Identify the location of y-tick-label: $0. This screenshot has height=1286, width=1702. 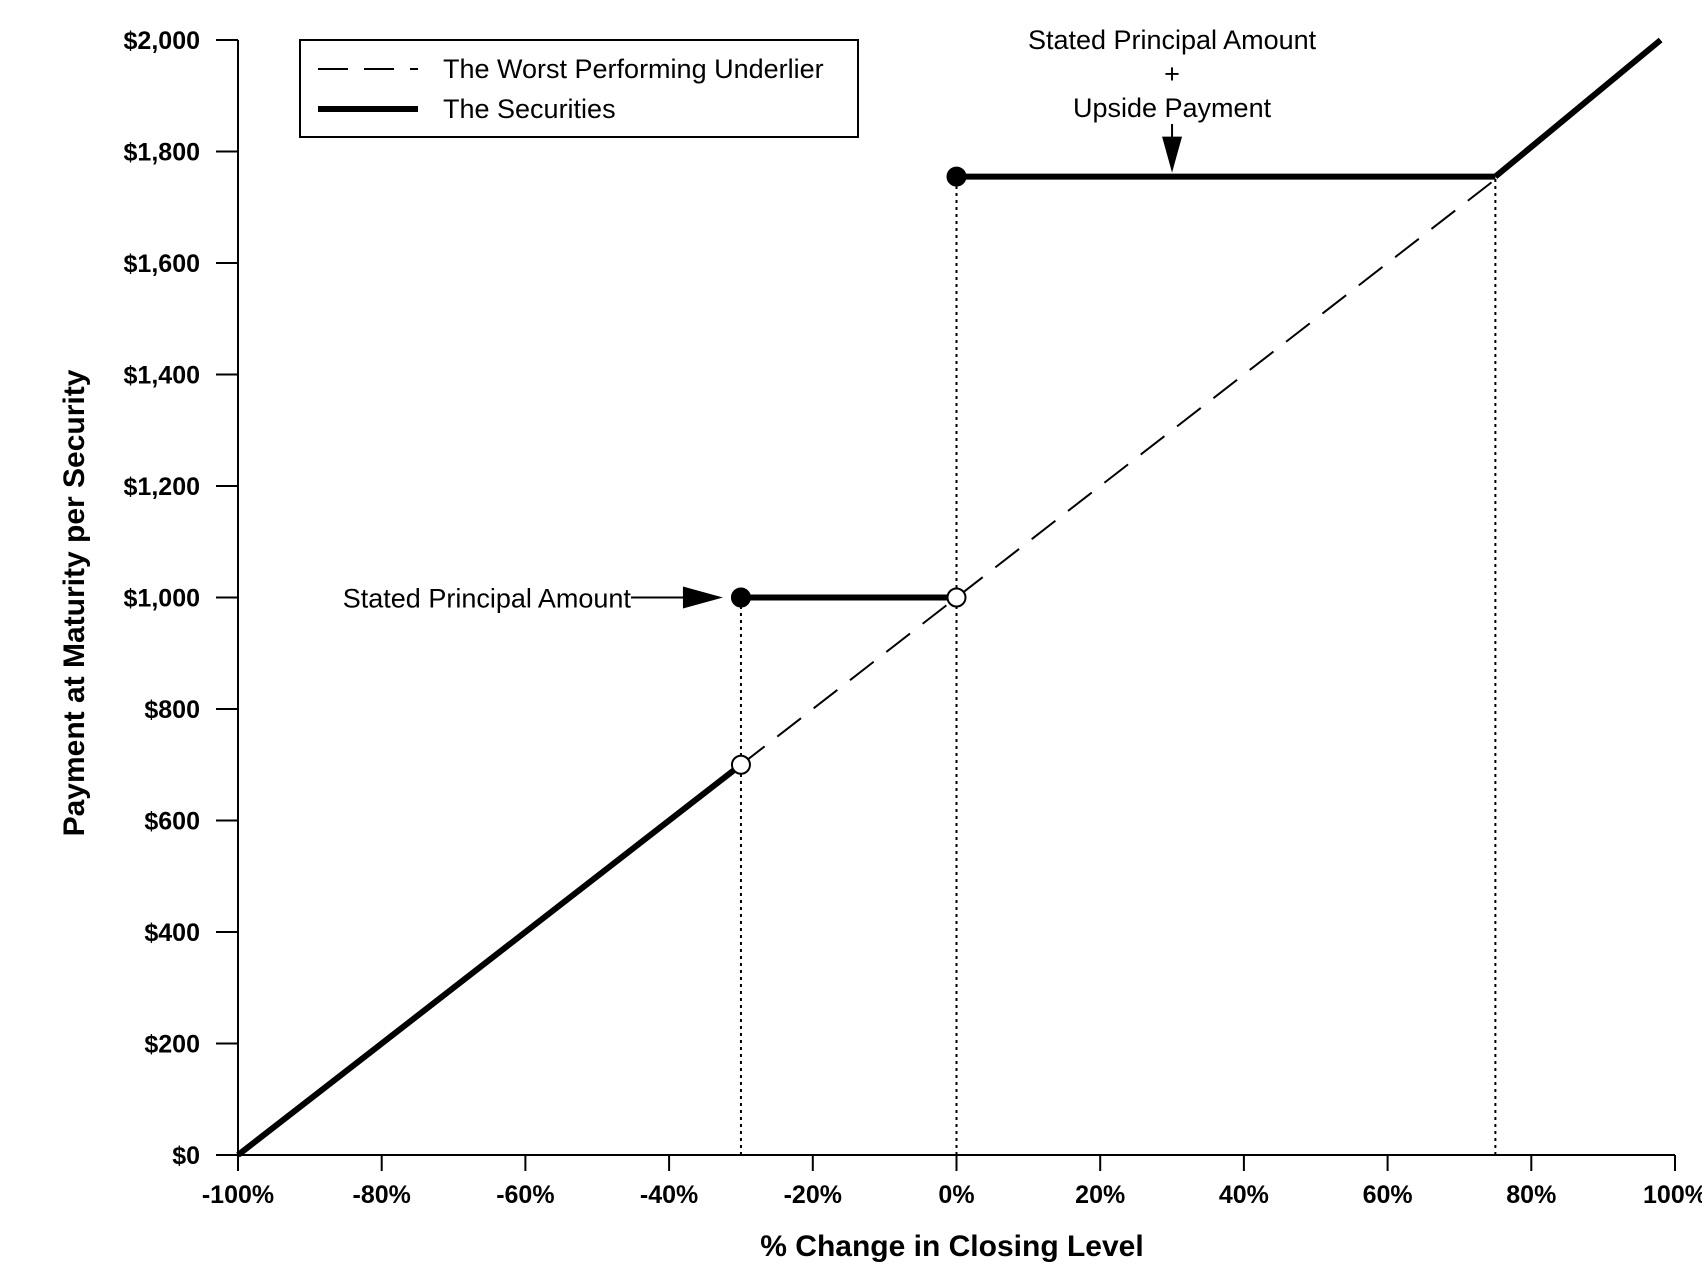
(186, 1156).